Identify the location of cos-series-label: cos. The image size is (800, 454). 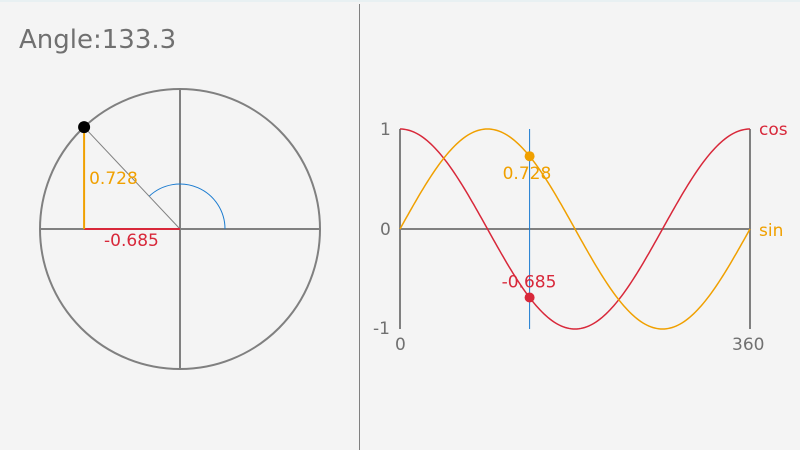
(773, 130).